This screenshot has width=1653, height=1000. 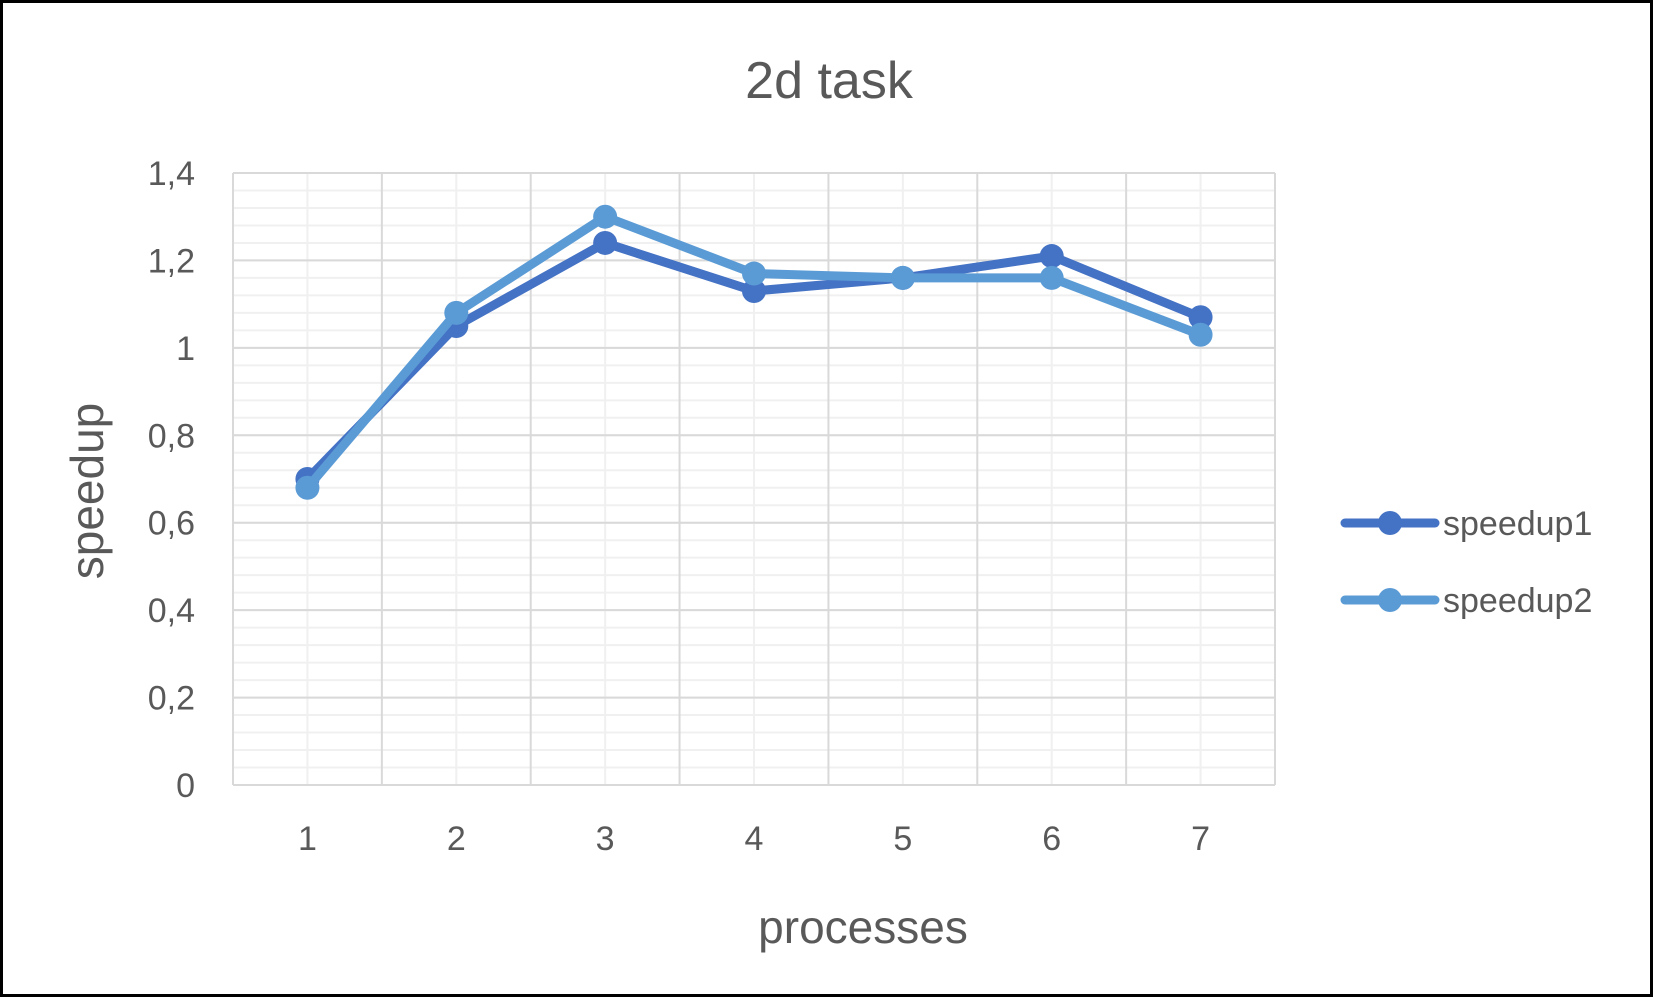 I want to click on x-axis-title: processes, so click(x=863, y=927).